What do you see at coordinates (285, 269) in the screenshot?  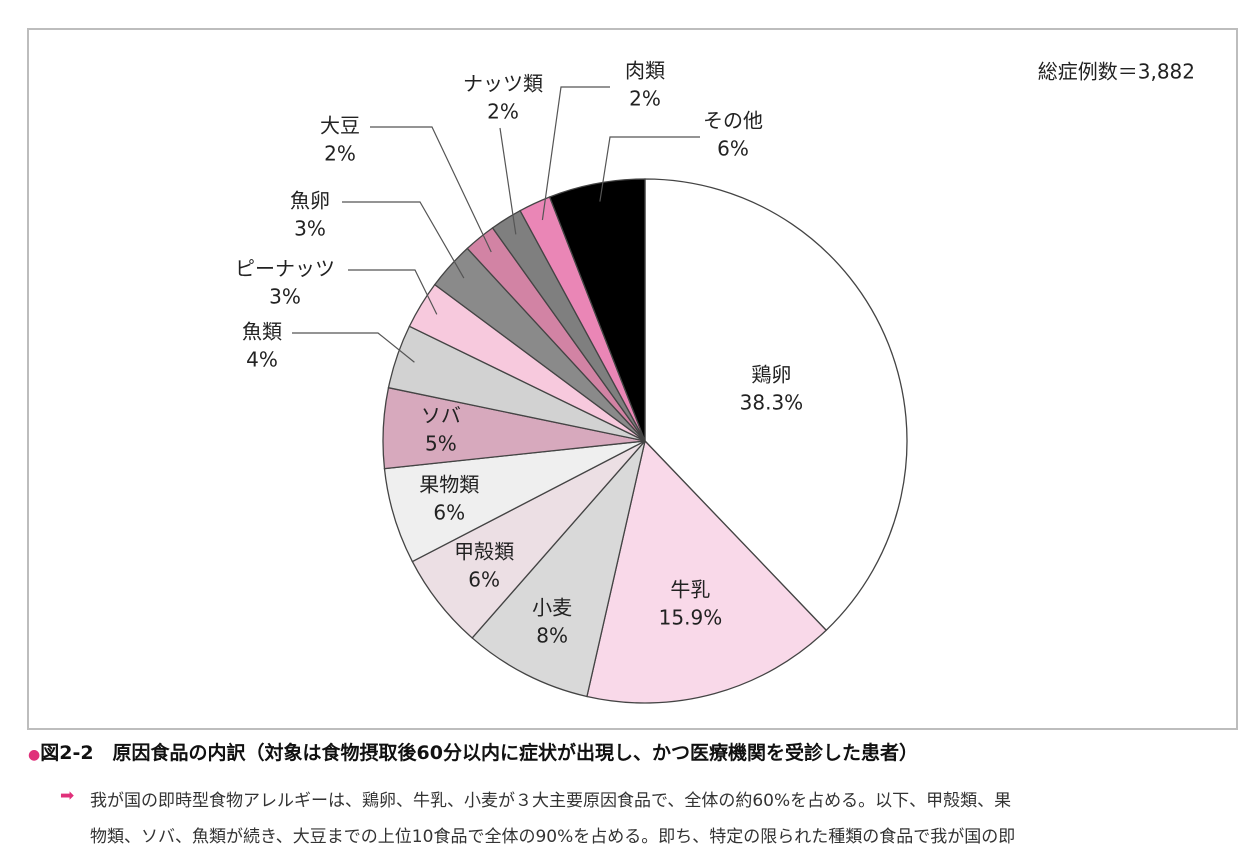 I see `slice-label: ピーナッツ` at bounding box center [285, 269].